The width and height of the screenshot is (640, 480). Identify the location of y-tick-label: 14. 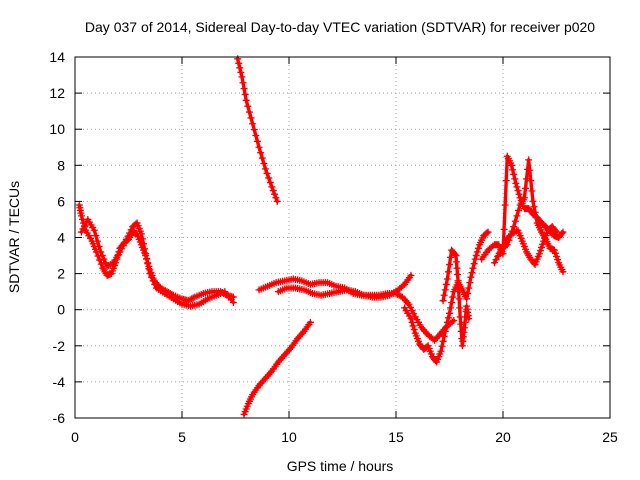
(57, 57).